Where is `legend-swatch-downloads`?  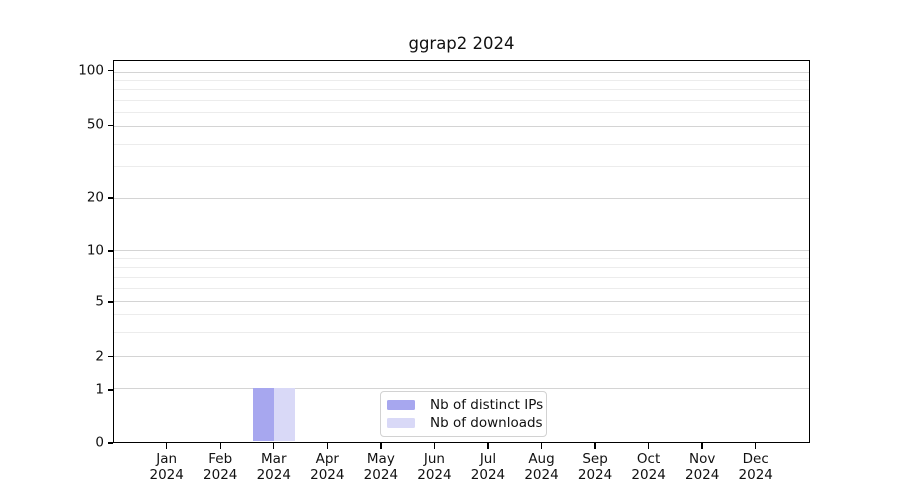
legend-swatch-downloads is located at coordinates (401, 423).